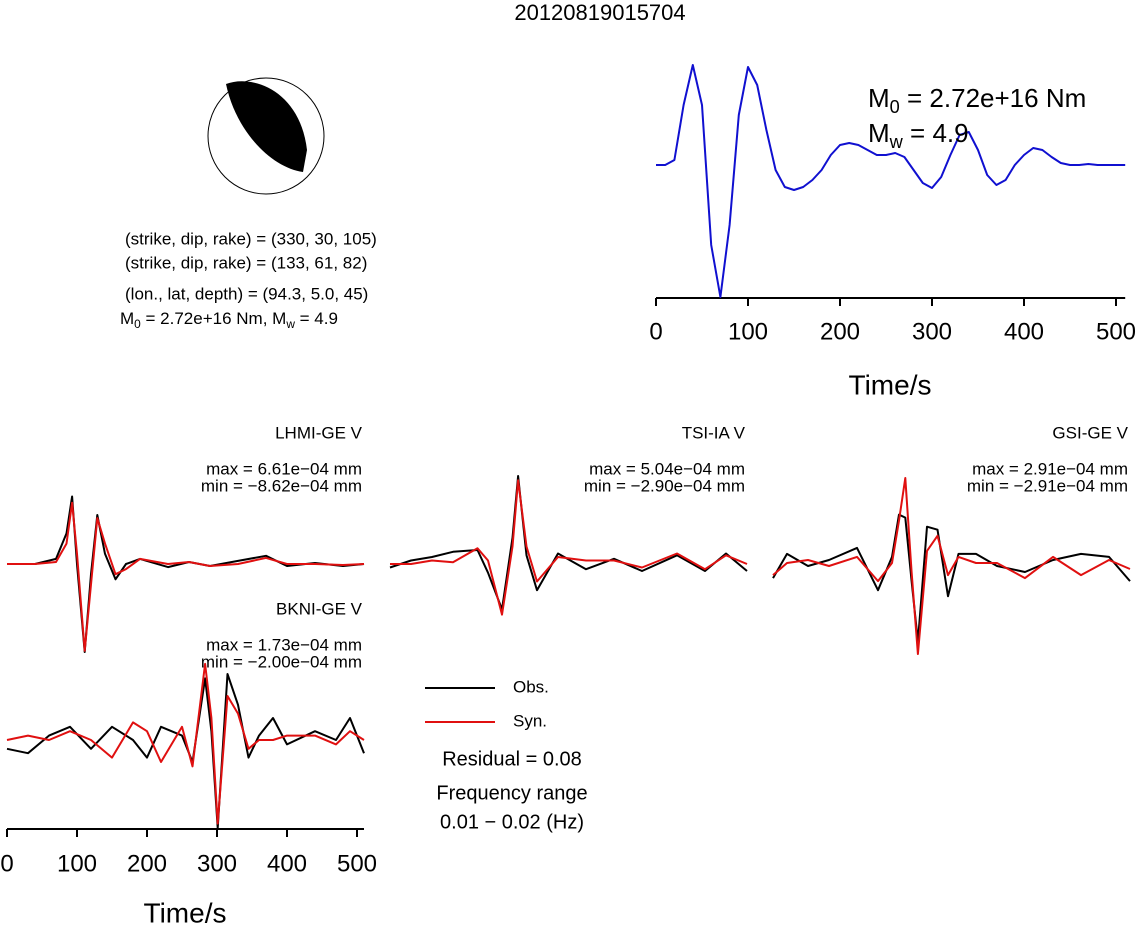 This screenshot has height=928, width=1142. I want to click on stf-annotation: Mw = 4.9, so click(918, 135).